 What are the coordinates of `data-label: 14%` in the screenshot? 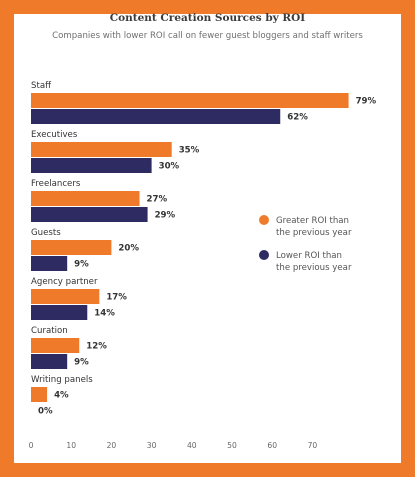 It's located at (104, 314).